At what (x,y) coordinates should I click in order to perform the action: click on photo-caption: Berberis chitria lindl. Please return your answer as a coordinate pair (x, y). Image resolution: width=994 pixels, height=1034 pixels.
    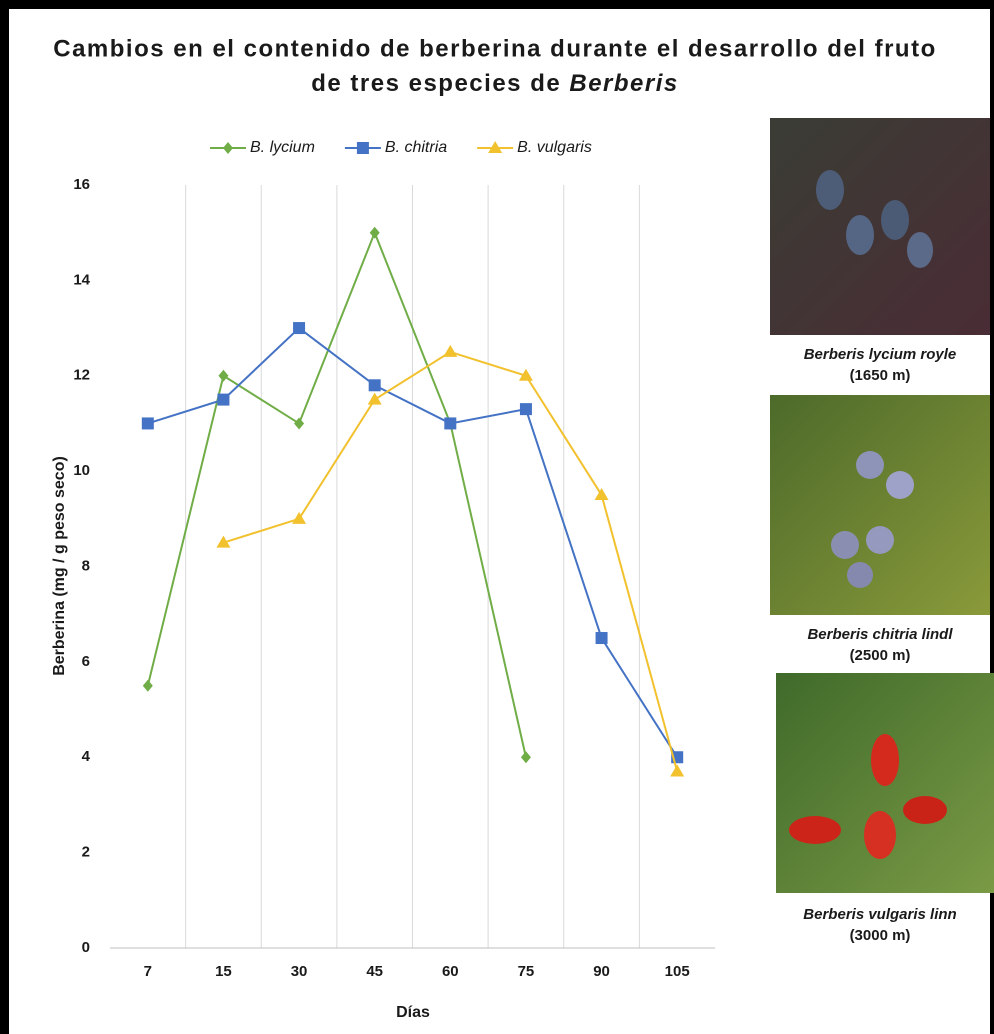
    Looking at the image, I should click on (880, 634).